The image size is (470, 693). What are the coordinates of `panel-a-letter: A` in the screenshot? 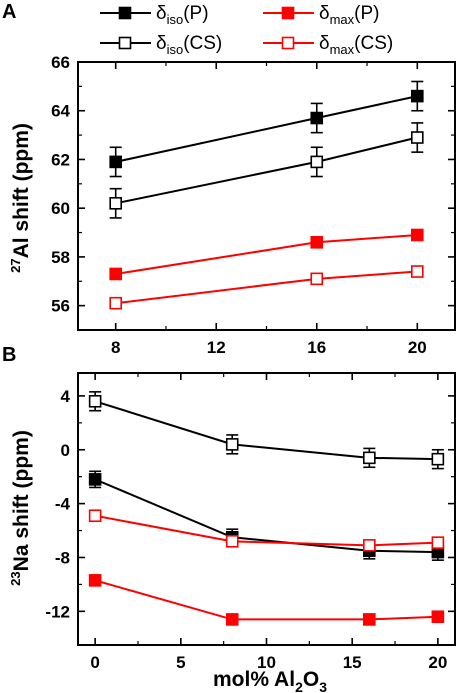 It's located at (9, 12).